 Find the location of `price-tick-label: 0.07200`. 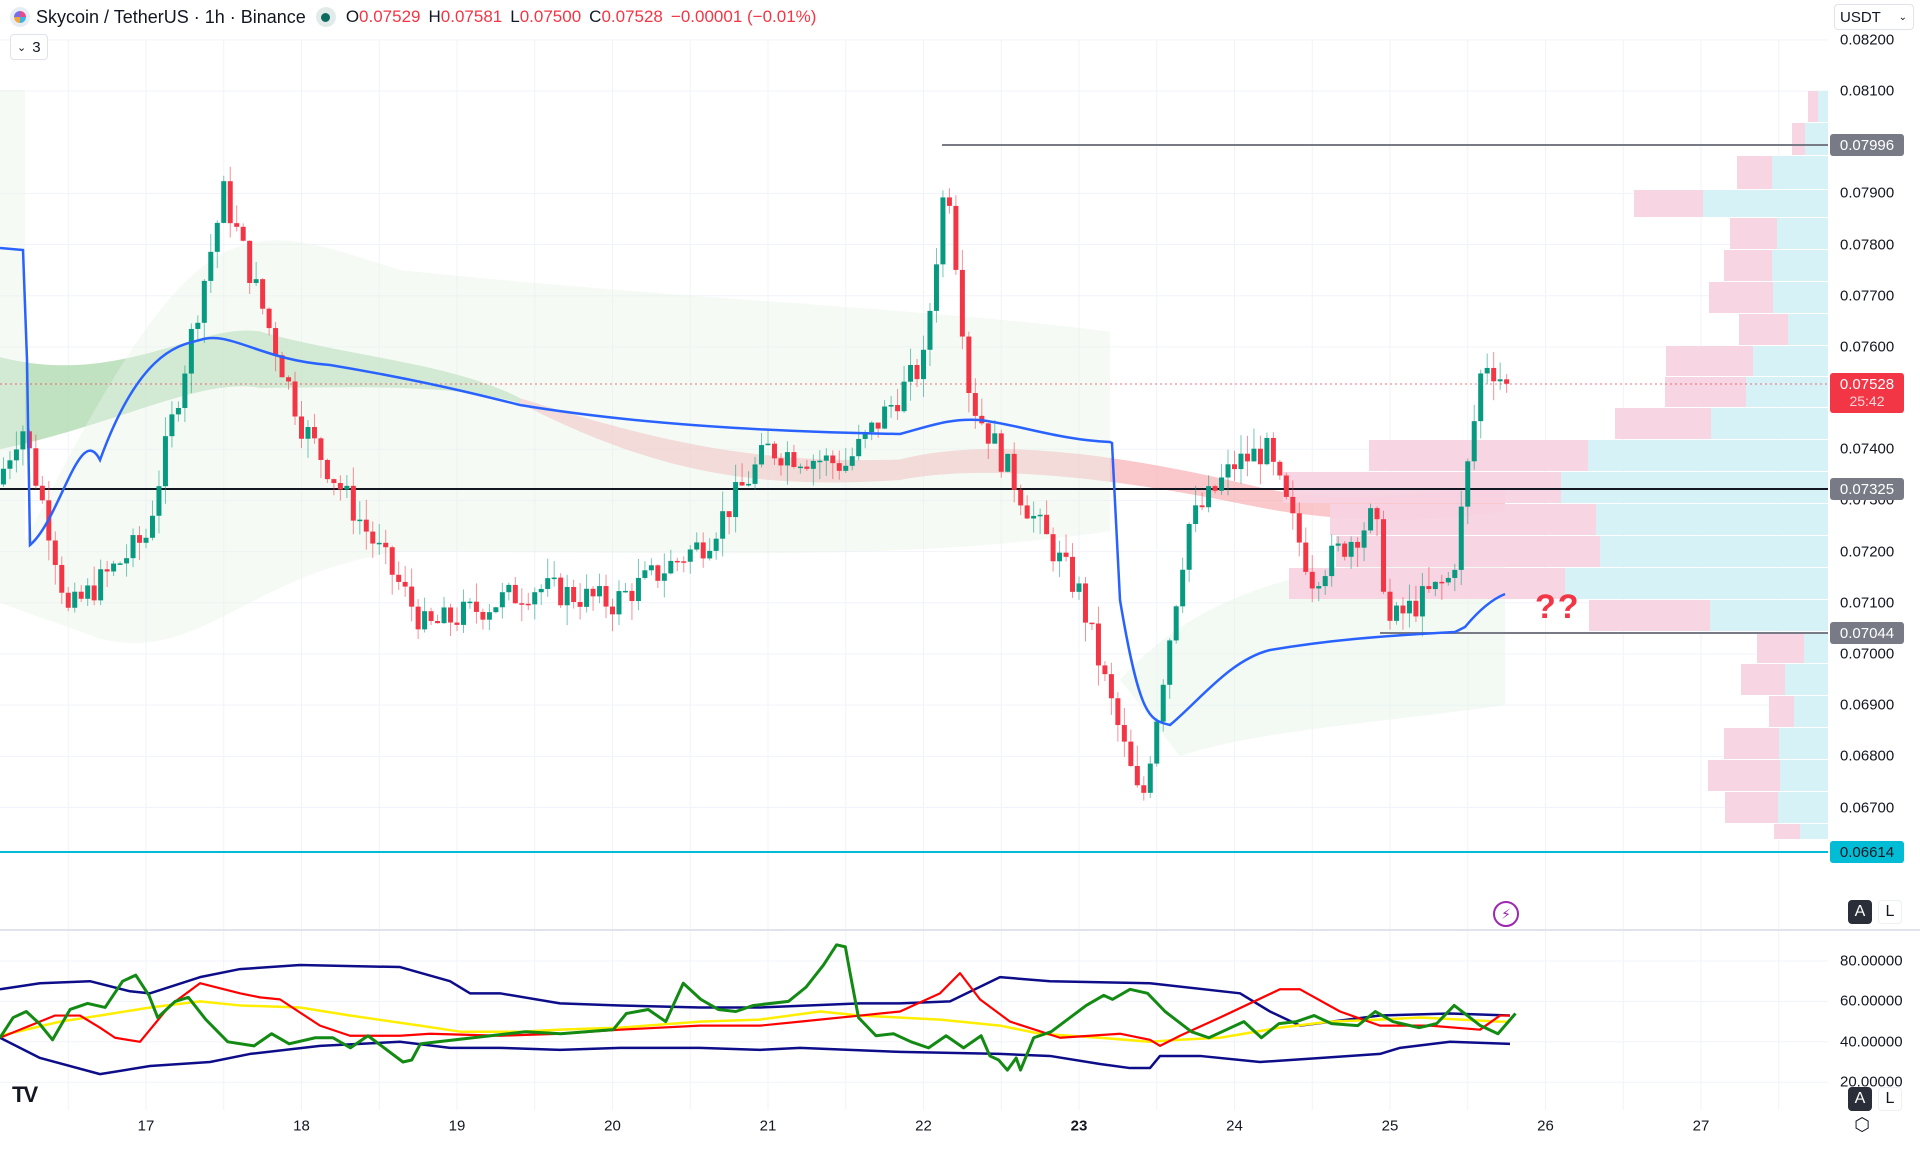

price-tick-label: 0.07200 is located at coordinates (1867, 552).